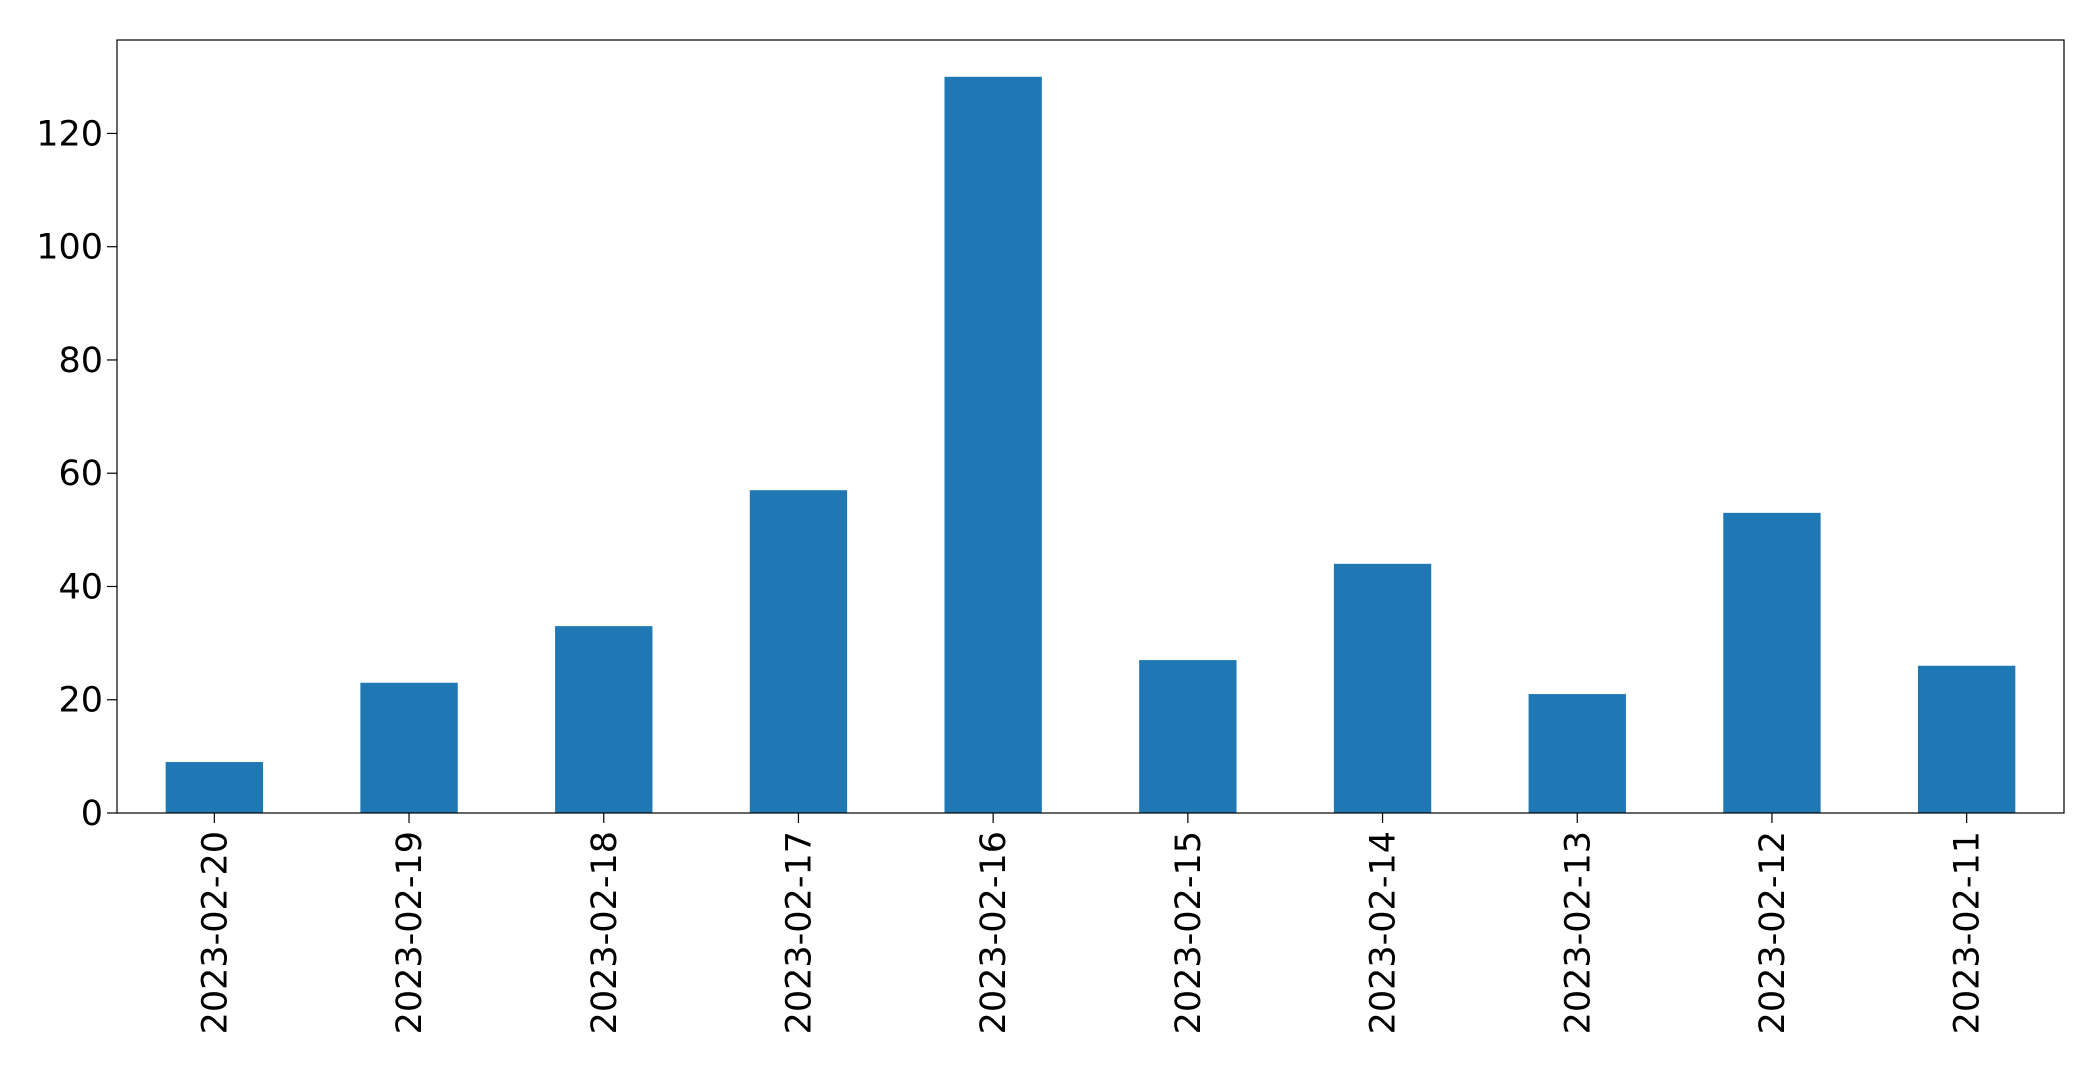  What do you see at coordinates (605, 932) in the screenshot?
I see `x-tick-label: 2023-02-18` at bounding box center [605, 932].